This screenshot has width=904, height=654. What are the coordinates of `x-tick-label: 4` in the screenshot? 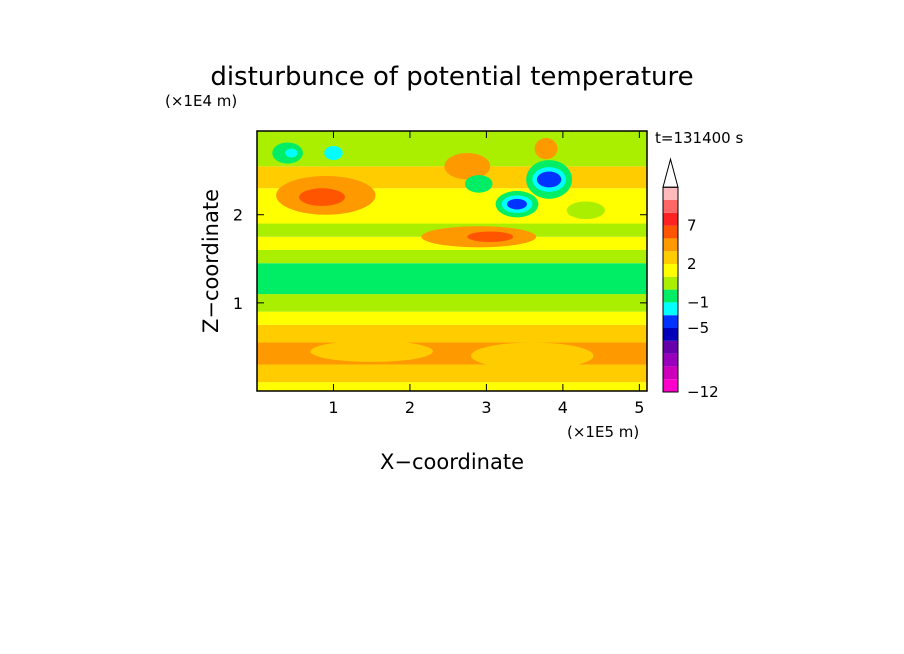 It's located at (563, 407).